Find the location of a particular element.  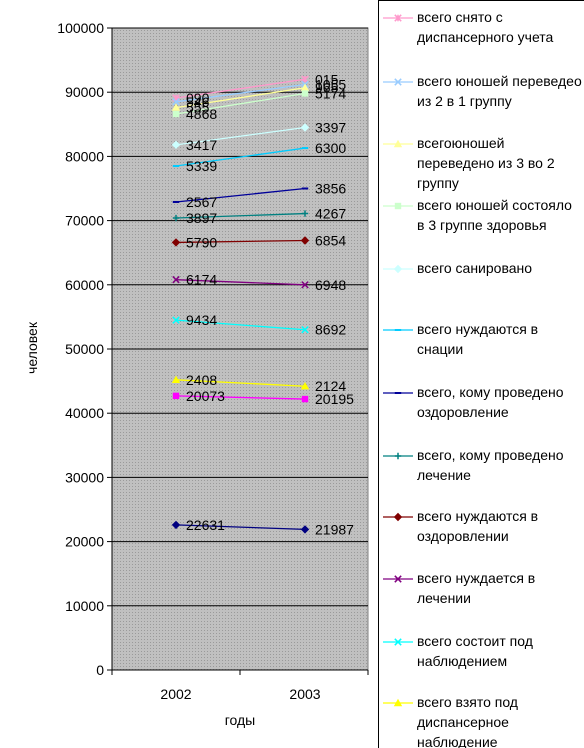

data-label: 1055 is located at coordinates (330, 84).